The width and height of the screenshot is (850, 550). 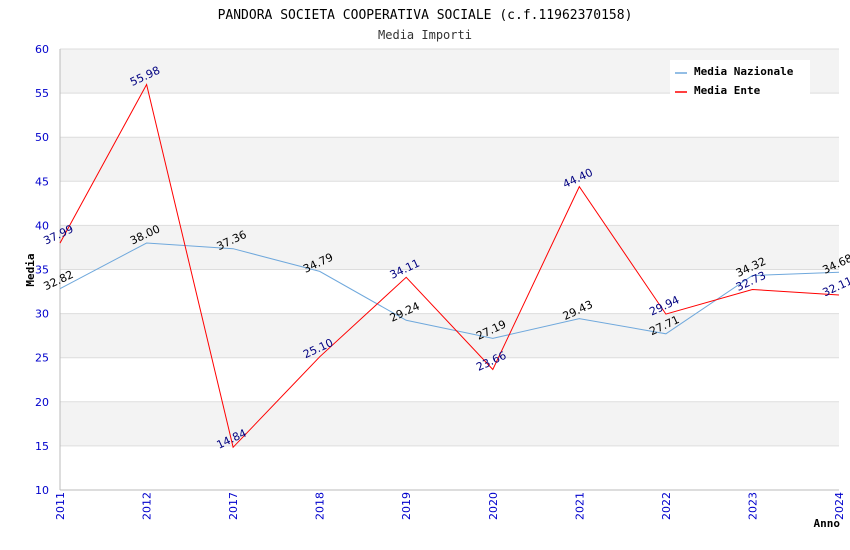 I want to click on x-tick-label: 2022, so click(x=666, y=506).